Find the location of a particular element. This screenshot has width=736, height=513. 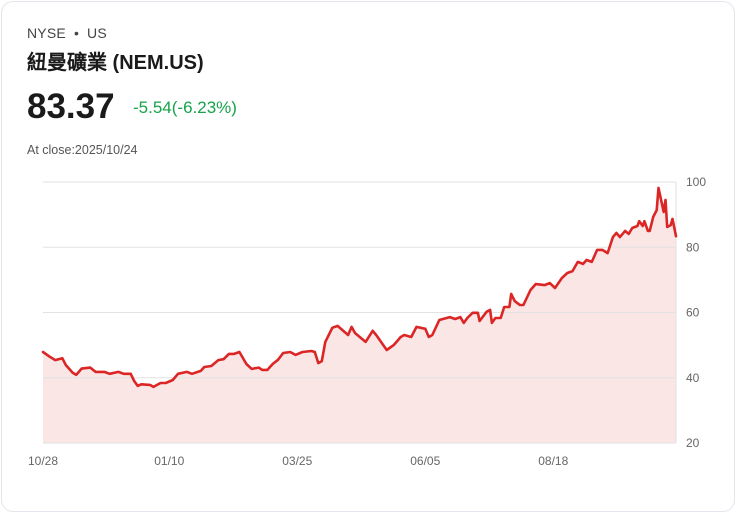

x-tick-label: 10/28 is located at coordinates (43, 461).